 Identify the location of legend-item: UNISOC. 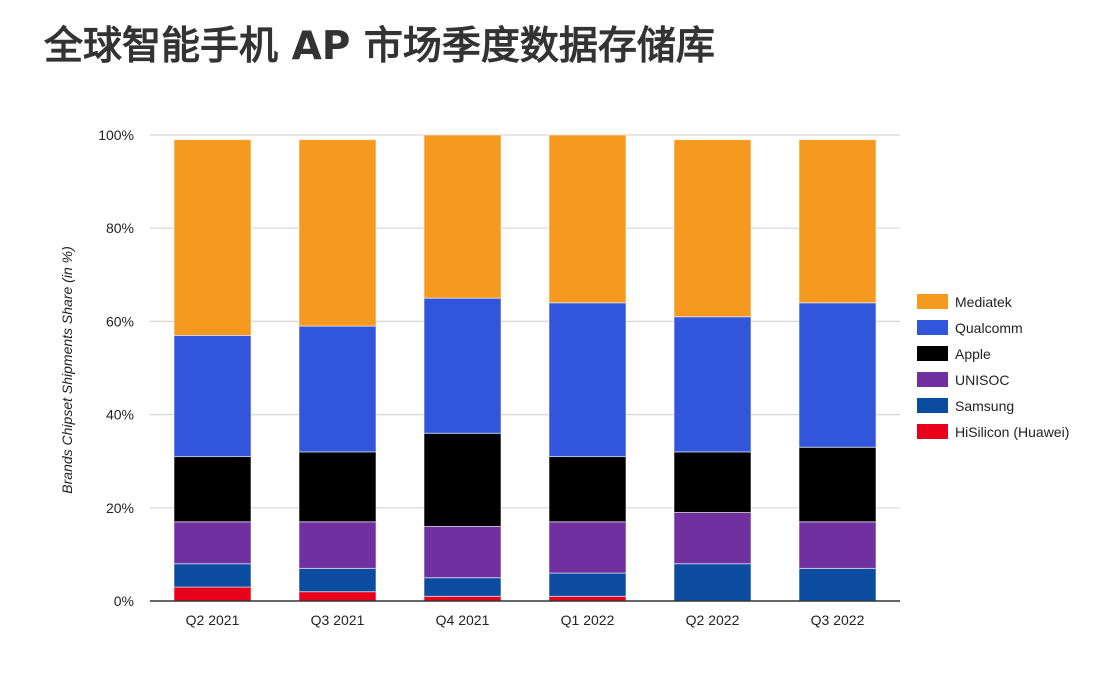
(963, 380).